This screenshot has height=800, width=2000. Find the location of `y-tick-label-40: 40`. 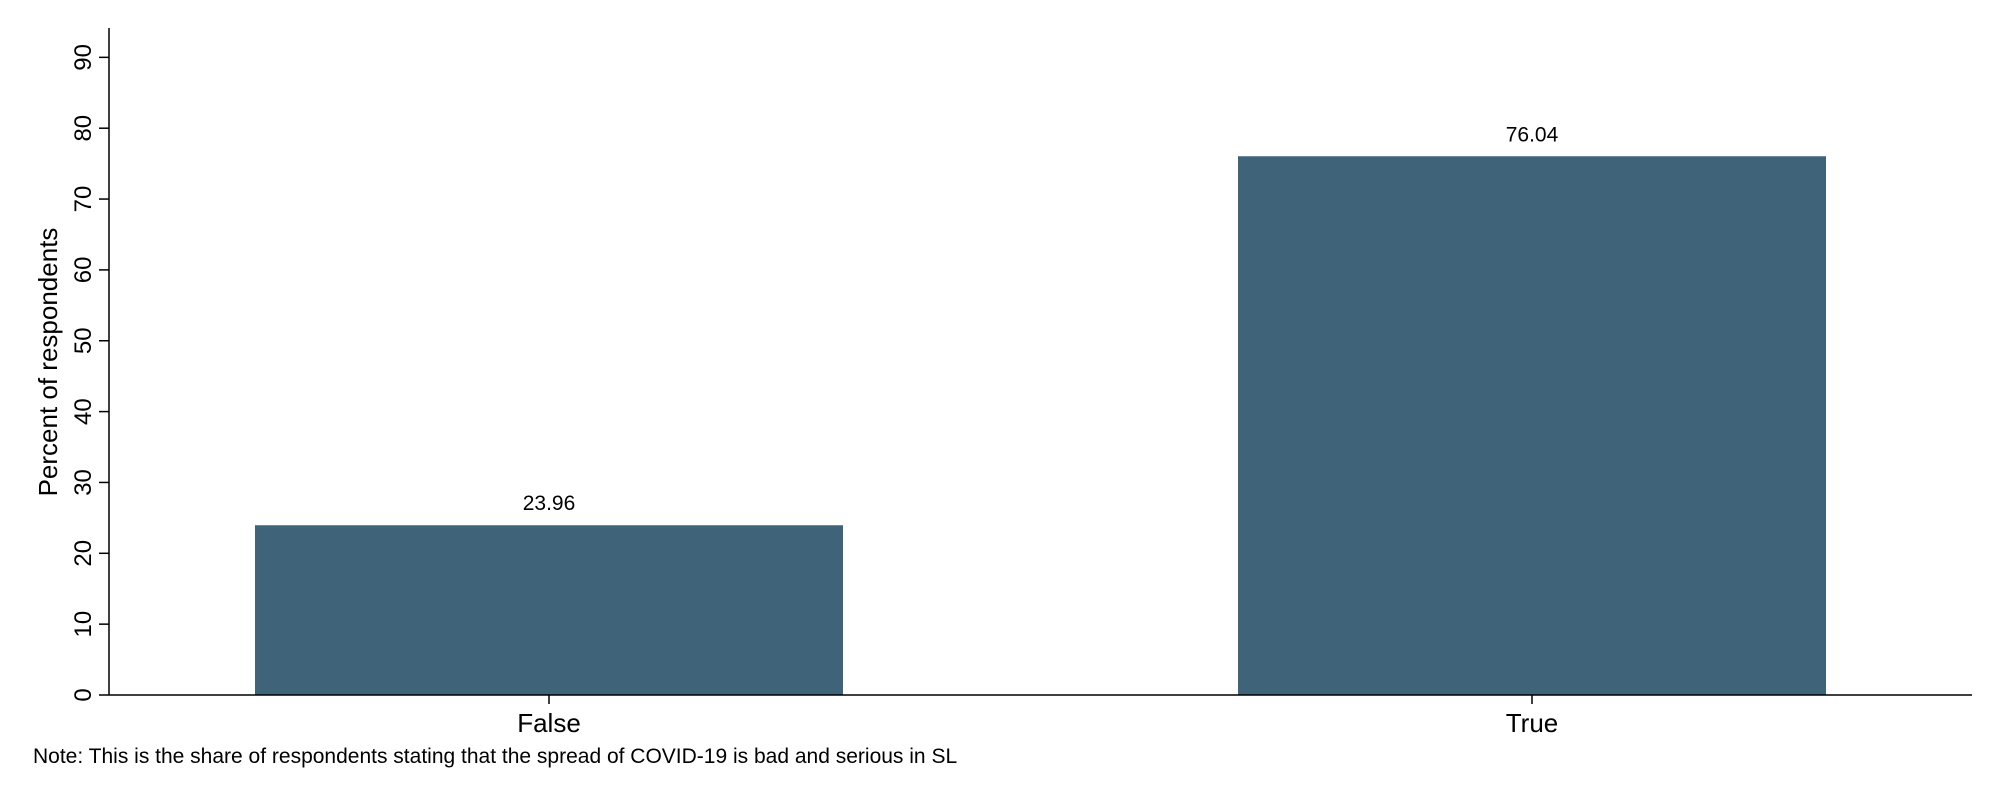

y-tick-label-40: 40 is located at coordinates (83, 411).